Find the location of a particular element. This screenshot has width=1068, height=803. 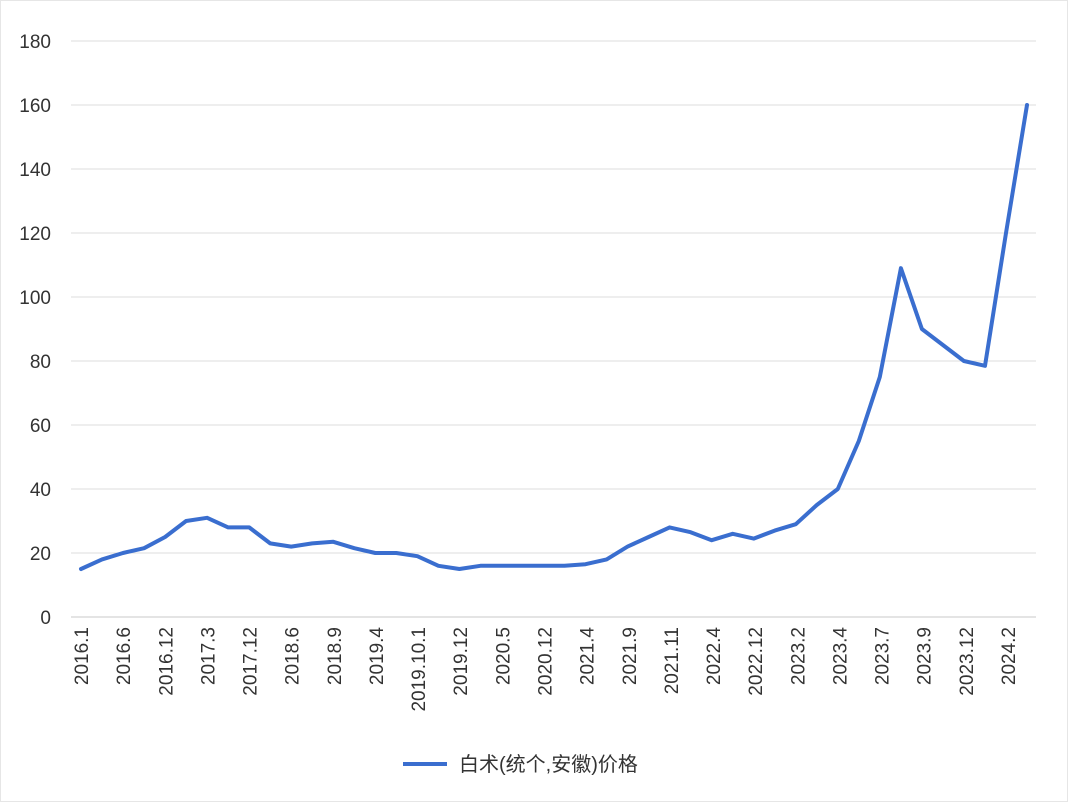

y-tick-label: 100 is located at coordinates (35, 298).